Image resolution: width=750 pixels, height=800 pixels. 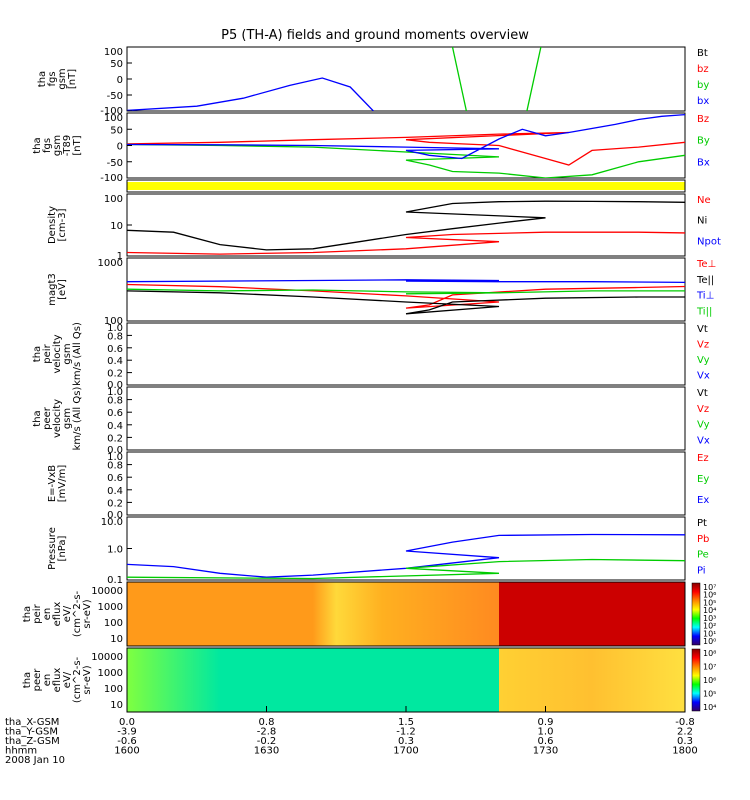 I want to click on panel-ylabel: km/s (All Qs), so click(x=77, y=354).